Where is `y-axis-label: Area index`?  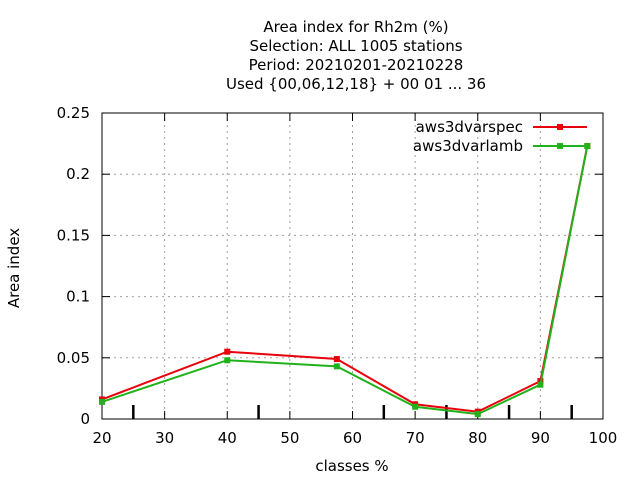 y-axis-label: Area index is located at coordinates (14, 268).